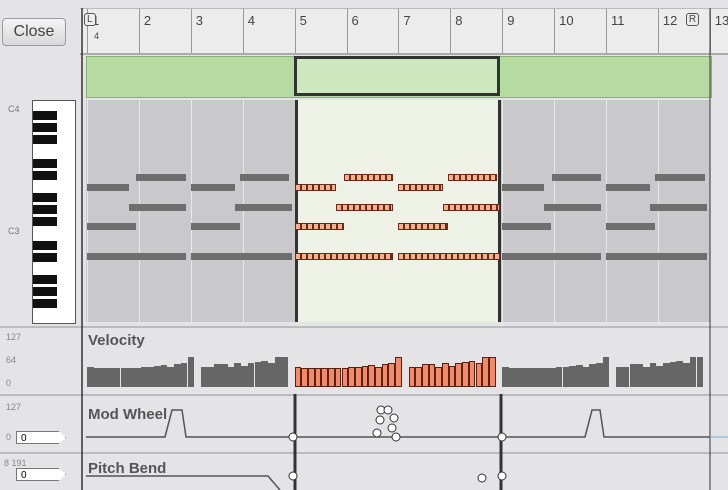  What do you see at coordinates (34, 32) in the screenshot?
I see `close-button: Close` at bounding box center [34, 32].